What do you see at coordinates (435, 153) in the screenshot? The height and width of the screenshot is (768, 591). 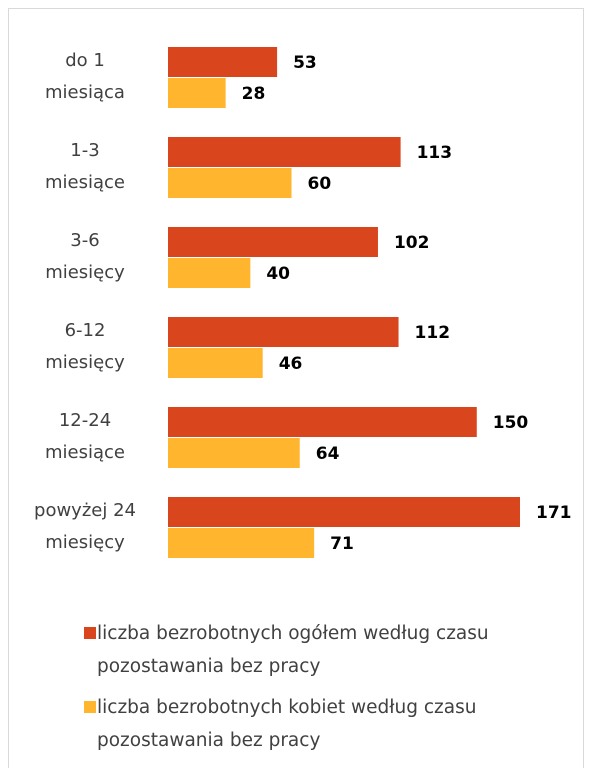 I see `value-label: 113` at bounding box center [435, 153].